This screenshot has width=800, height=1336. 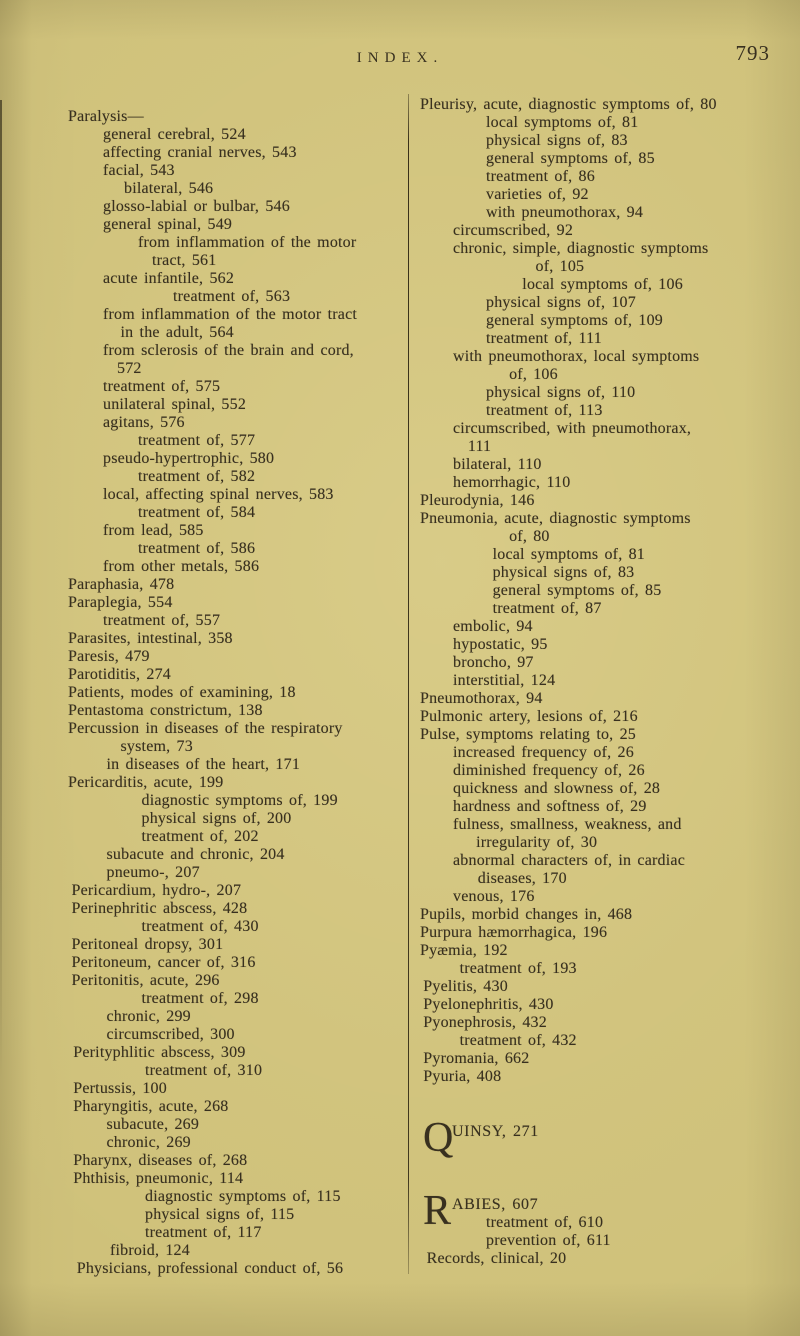 What do you see at coordinates (581, 248) in the screenshot?
I see `index-entry: chronic, simple, diagnostic symptoms` at bounding box center [581, 248].